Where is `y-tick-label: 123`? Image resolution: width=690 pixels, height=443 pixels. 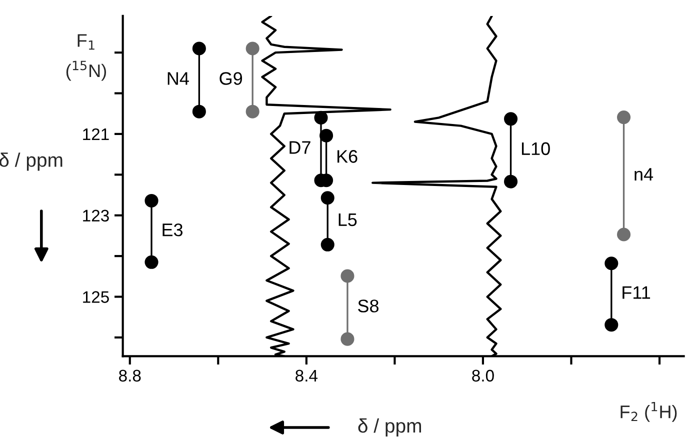 y-tick-label: 123 is located at coordinates (96, 216).